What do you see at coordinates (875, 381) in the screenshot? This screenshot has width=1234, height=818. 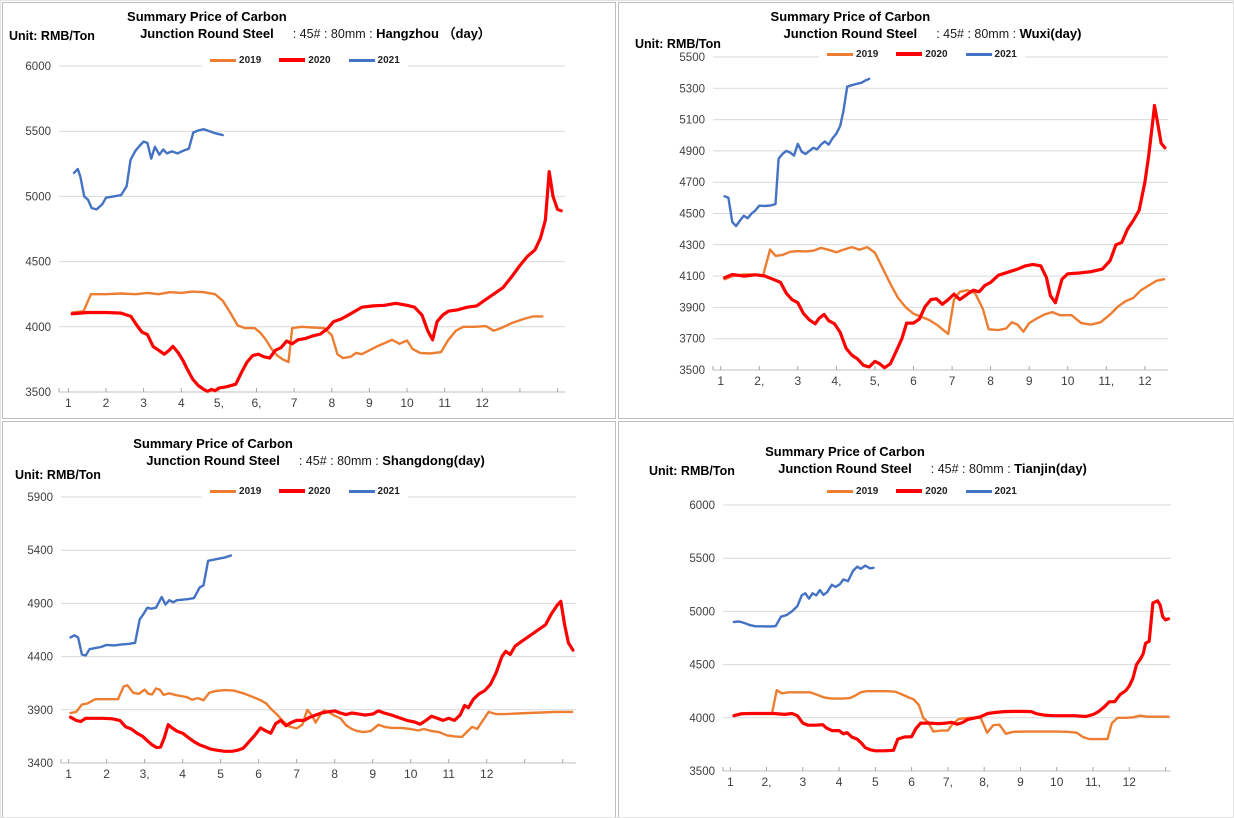 I see `svg-text: 5,` at bounding box center [875, 381].